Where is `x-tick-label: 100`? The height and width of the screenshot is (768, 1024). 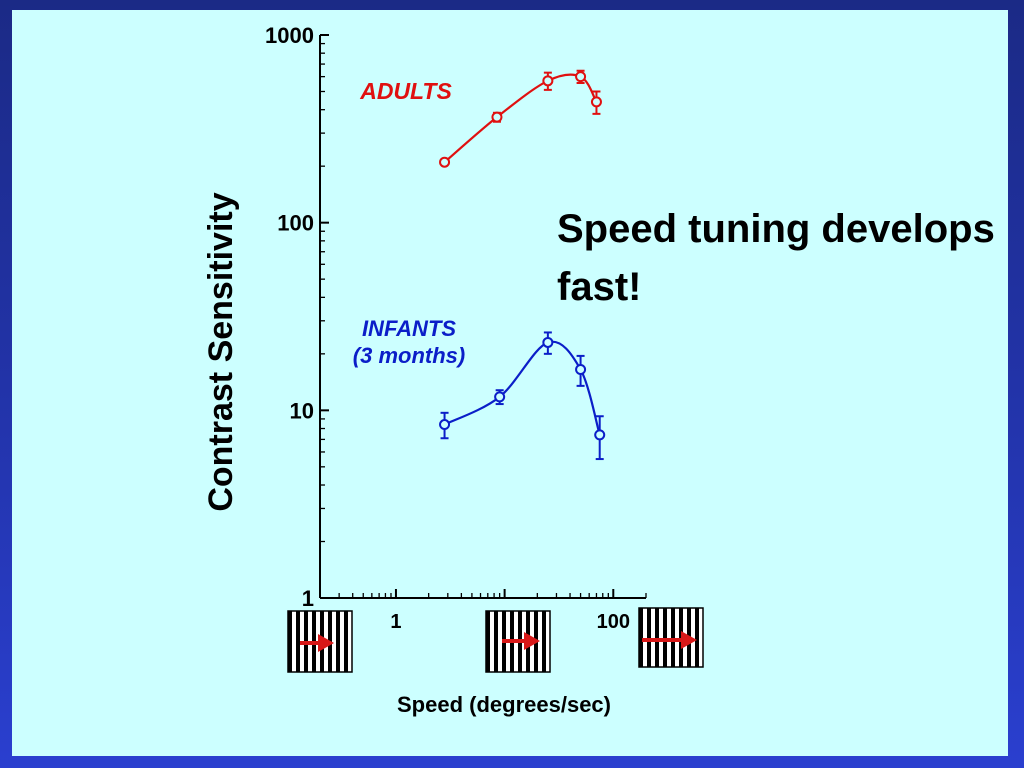
x-tick-label: 100 is located at coordinates (613, 622).